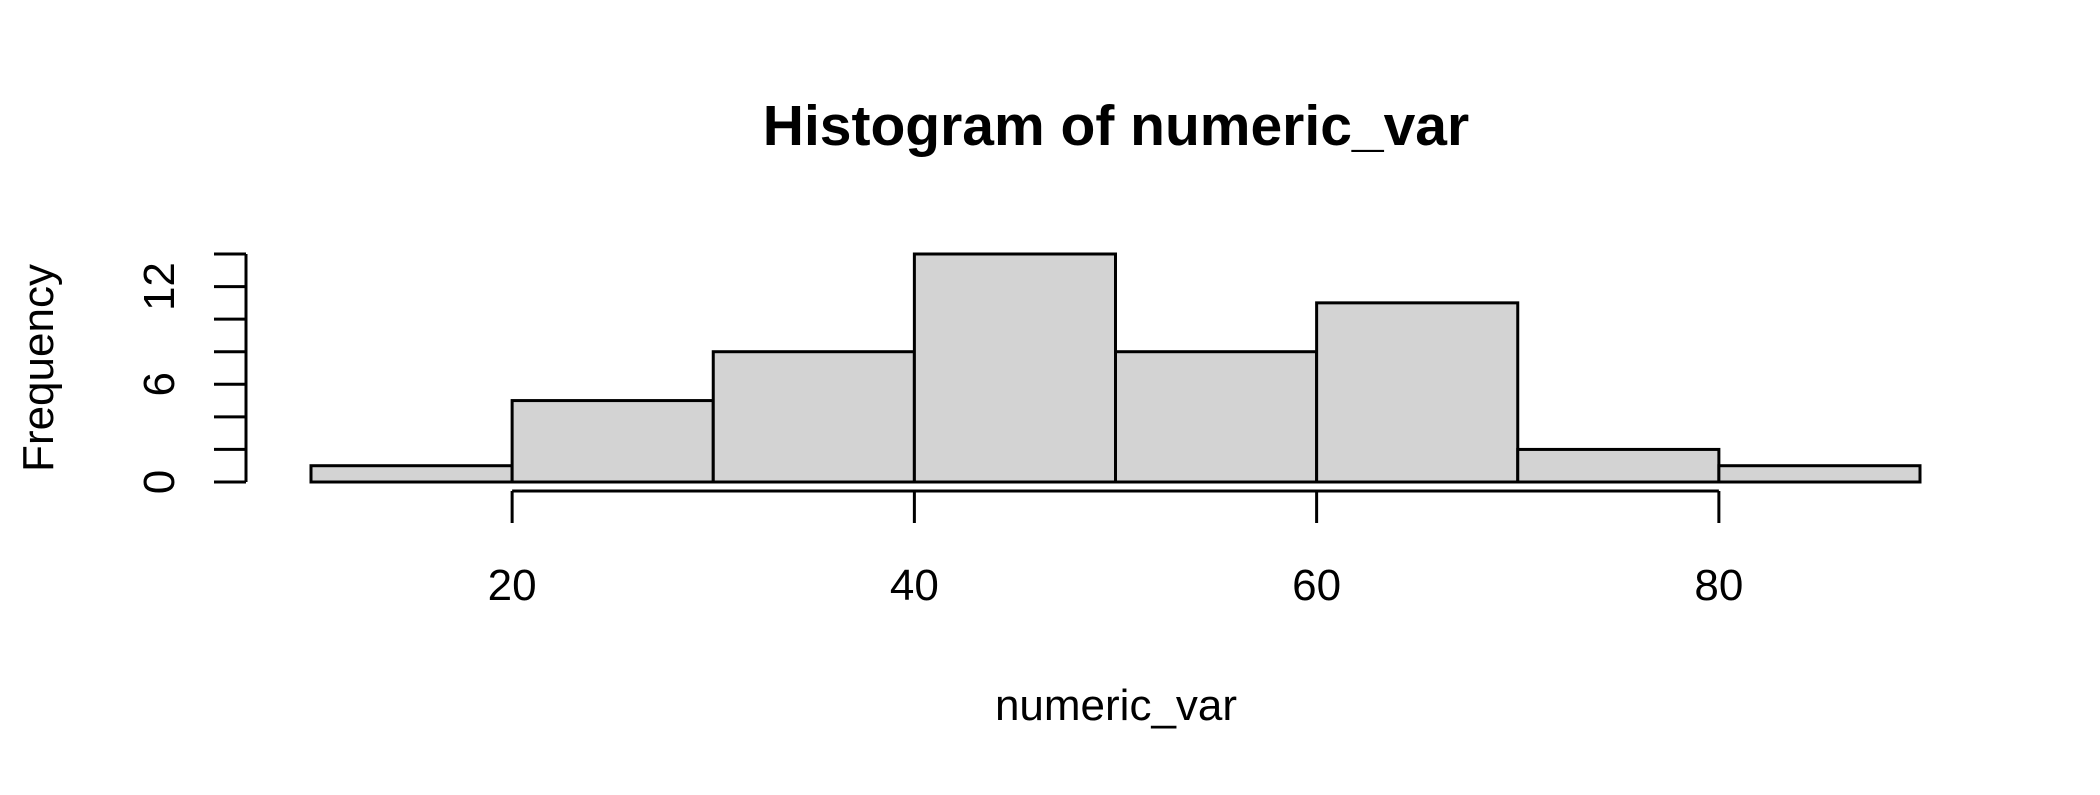 Image resolution: width=2100 pixels, height=795 pixels. I want to click on y-axis-label: Frequency, so click(38, 368).